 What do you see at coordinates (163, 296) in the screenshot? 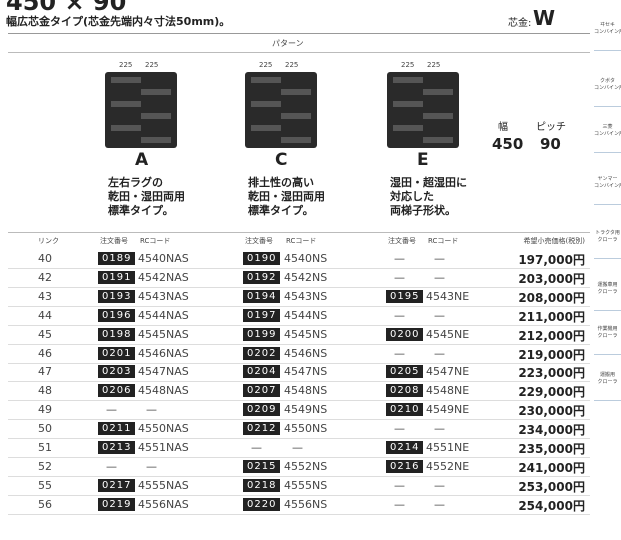
I see `rc-code: 4543NAS` at bounding box center [163, 296].